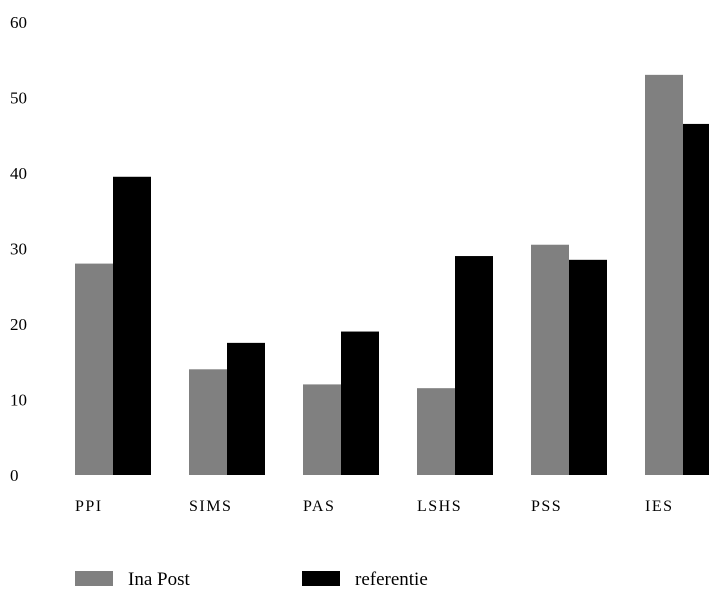 The width and height of the screenshot is (709, 589). Describe the element at coordinates (659, 506) in the screenshot. I see `x-tick-label: IES` at that location.